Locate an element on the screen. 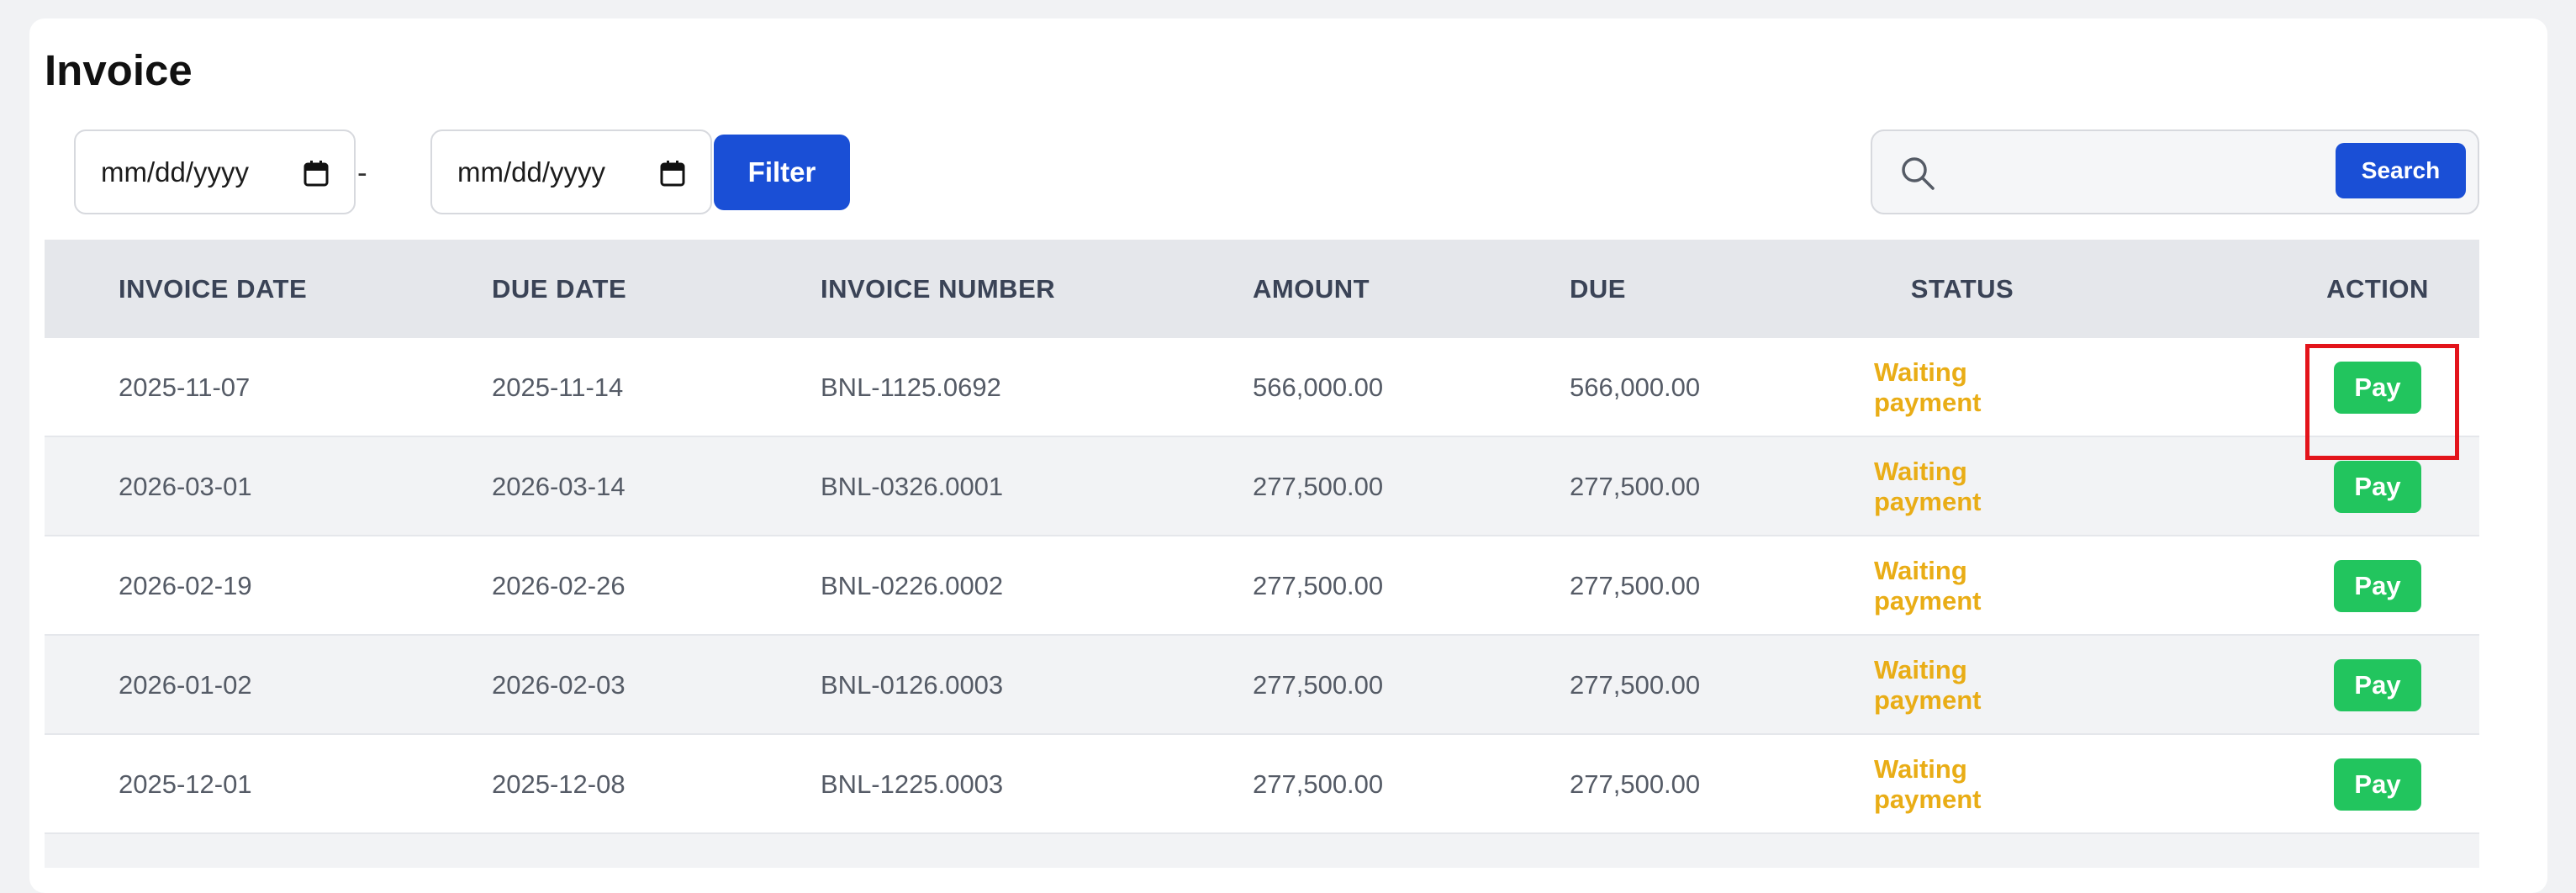 The image size is (2576, 893). start-date-input: mm/dd/yyyy is located at coordinates (215, 172).